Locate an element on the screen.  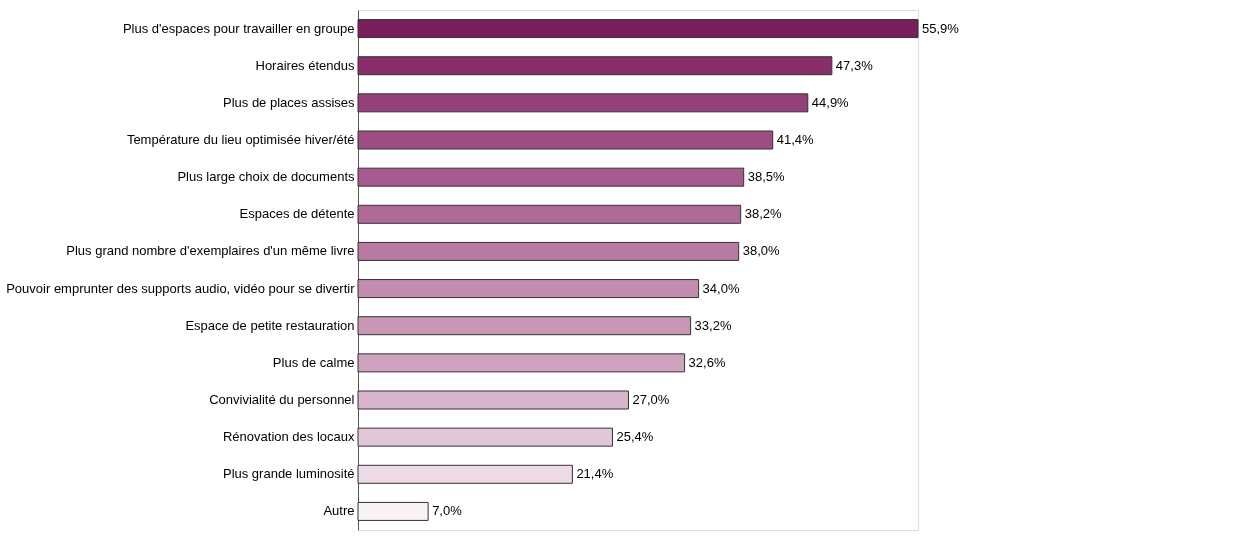
y-tick-label: Autre is located at coordinates (339, 511).